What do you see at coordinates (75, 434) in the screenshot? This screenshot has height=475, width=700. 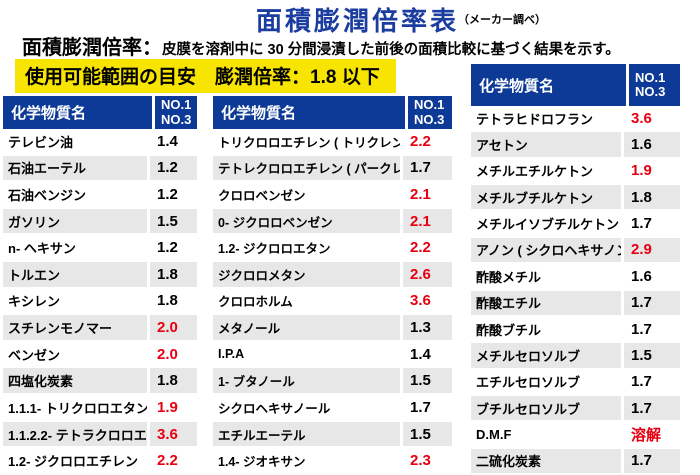 I see `chemical-name: 1.1.2.2- テトラクロロエタン` at bounding box center [75, 434].